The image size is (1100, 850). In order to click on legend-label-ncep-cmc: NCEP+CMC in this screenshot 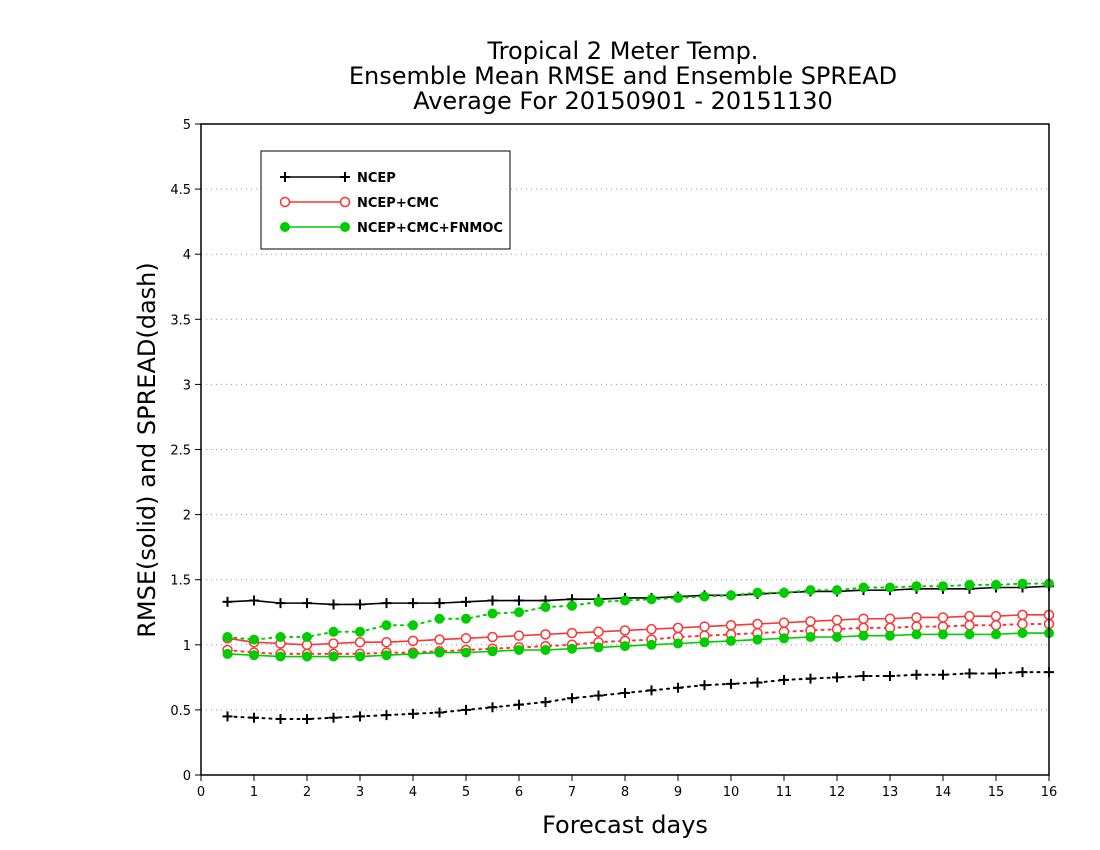, I will do `click(398, 203)`.